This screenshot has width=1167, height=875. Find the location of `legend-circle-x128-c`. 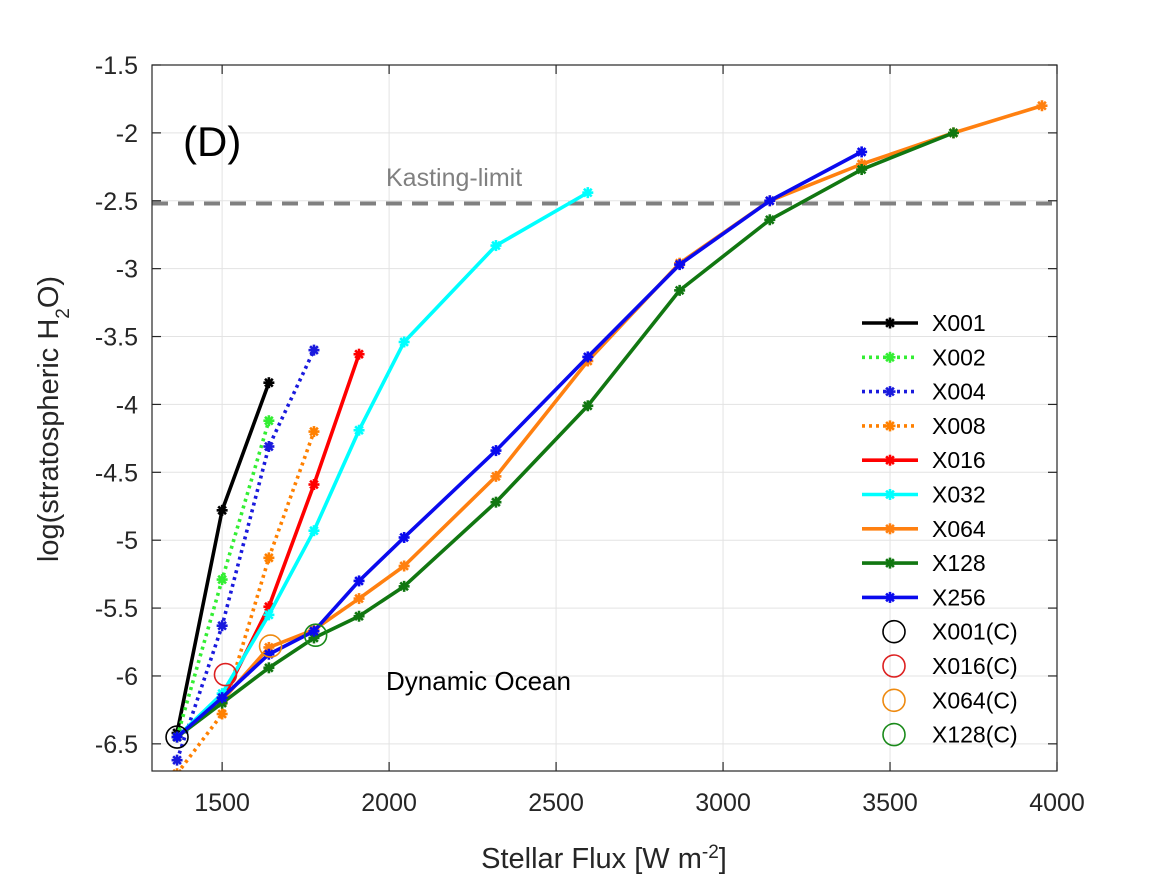

legend-circle-x128-c is located at coordinates (894, 734).